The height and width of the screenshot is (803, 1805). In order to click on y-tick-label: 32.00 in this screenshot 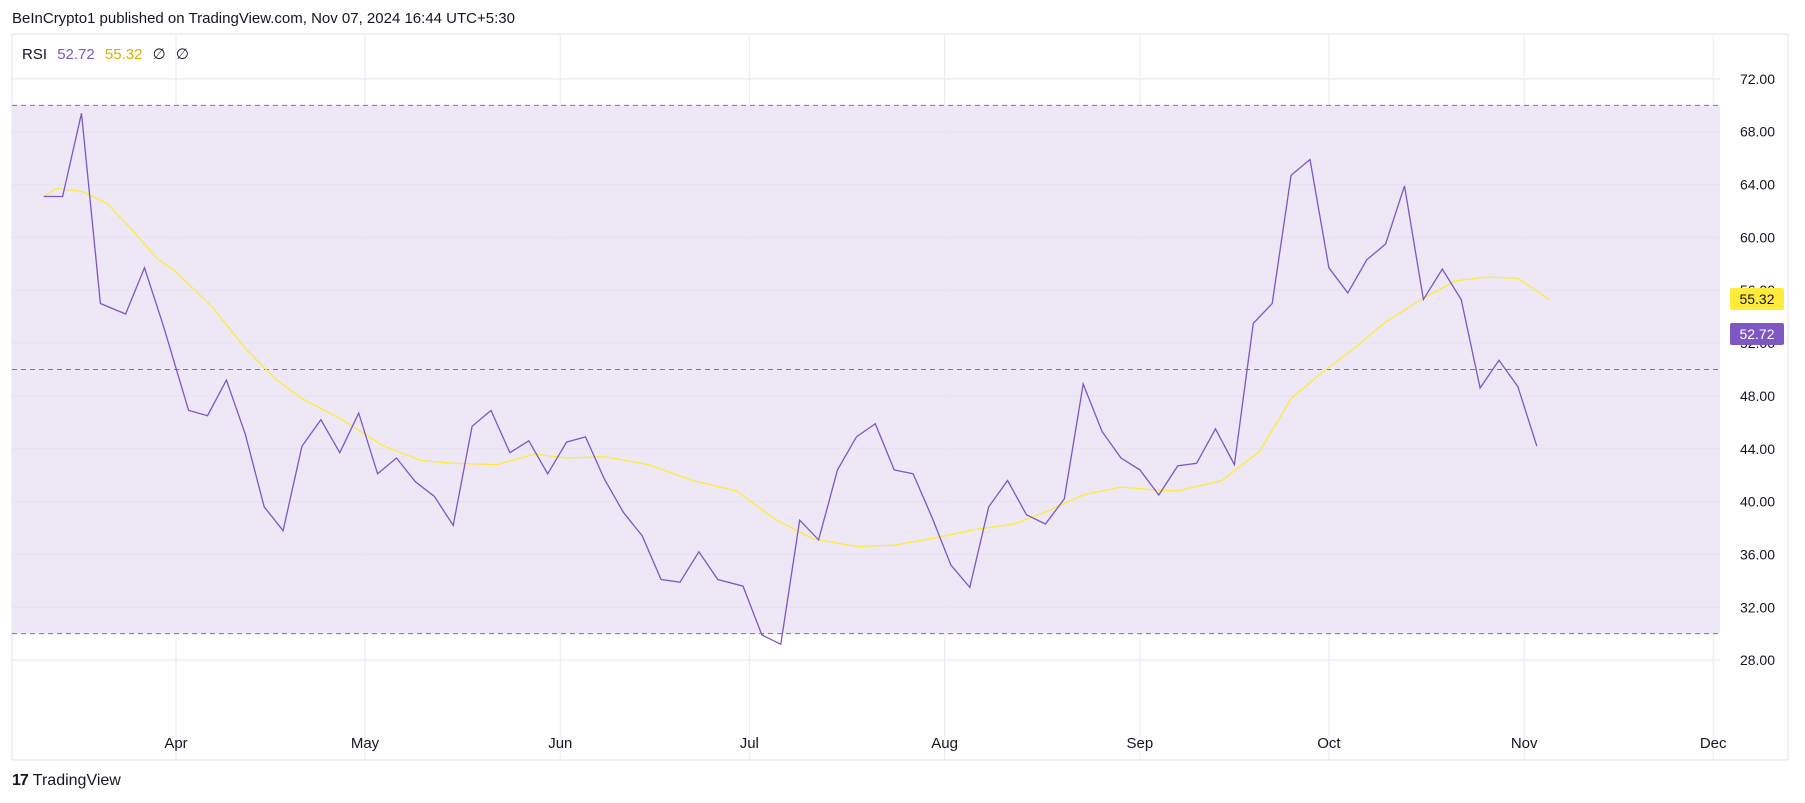, I will do `click(1757, 607)`.